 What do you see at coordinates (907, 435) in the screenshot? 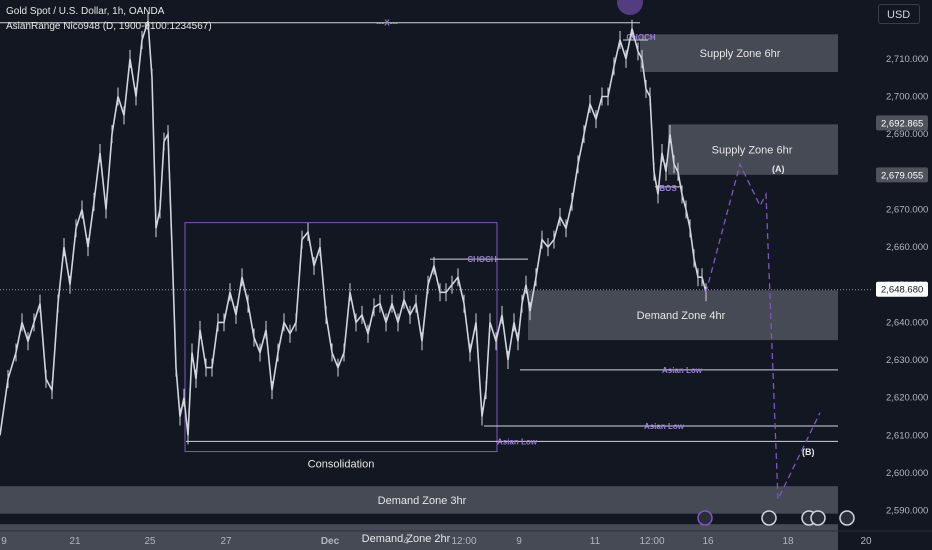
I see `price-tick-label: 2,610.000` at bounding box center [907, 435].